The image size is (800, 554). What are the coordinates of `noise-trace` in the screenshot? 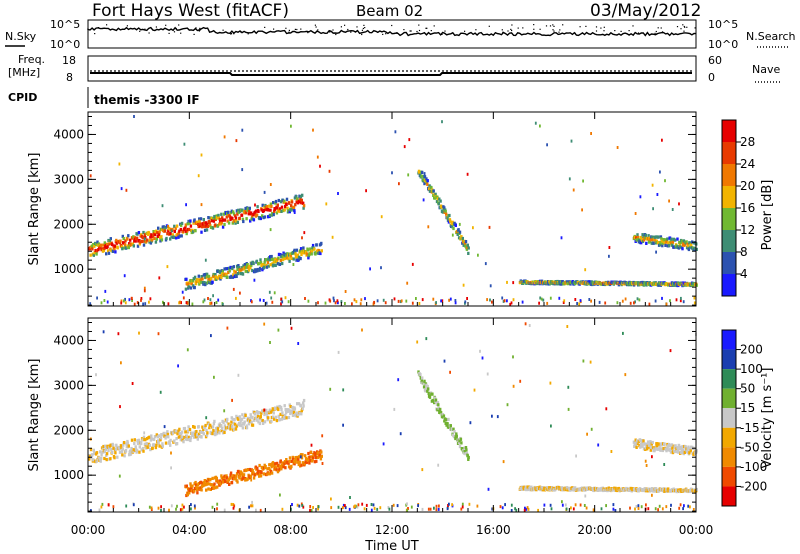 It's located at (392, 30).